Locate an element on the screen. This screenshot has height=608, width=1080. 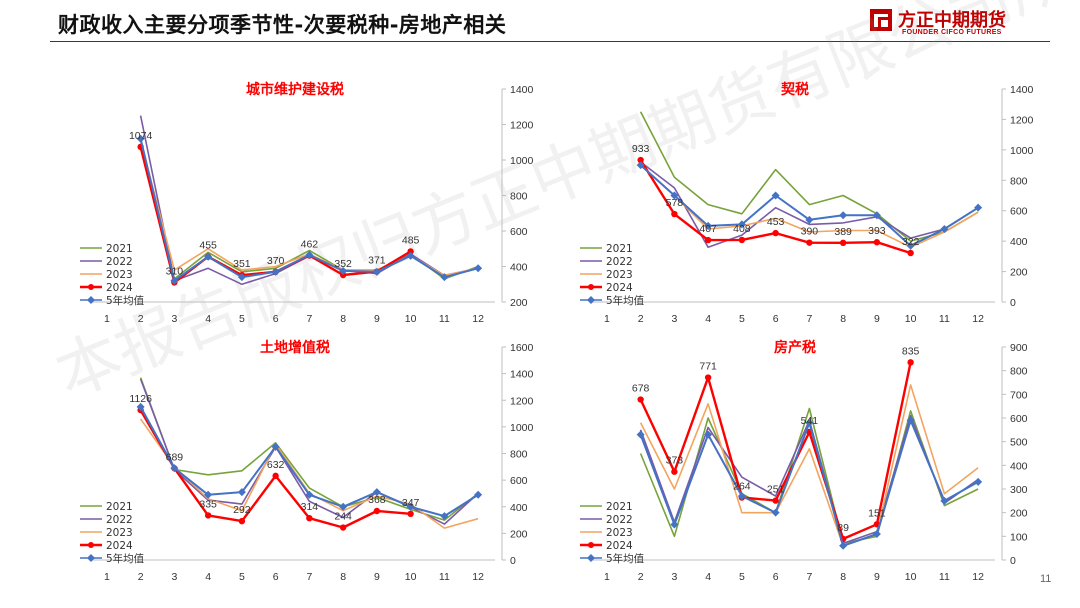
x-tick-label: 3 is located at coordinates (174, 319).